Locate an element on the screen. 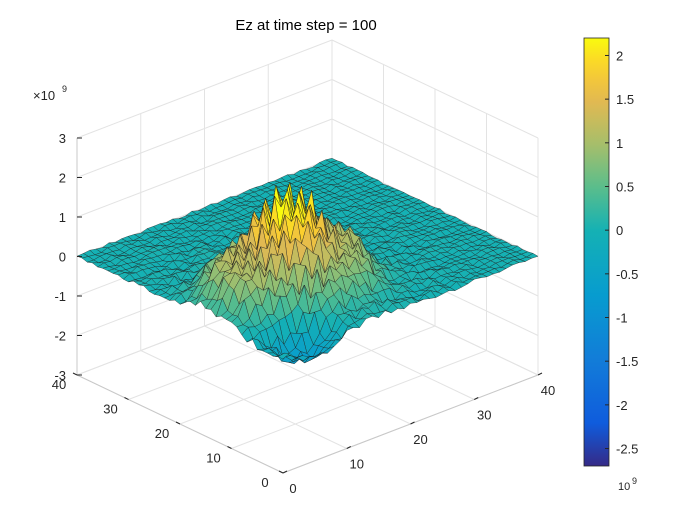  colorbar-multiplier: 10 9 is located at coordinates (627, 484).